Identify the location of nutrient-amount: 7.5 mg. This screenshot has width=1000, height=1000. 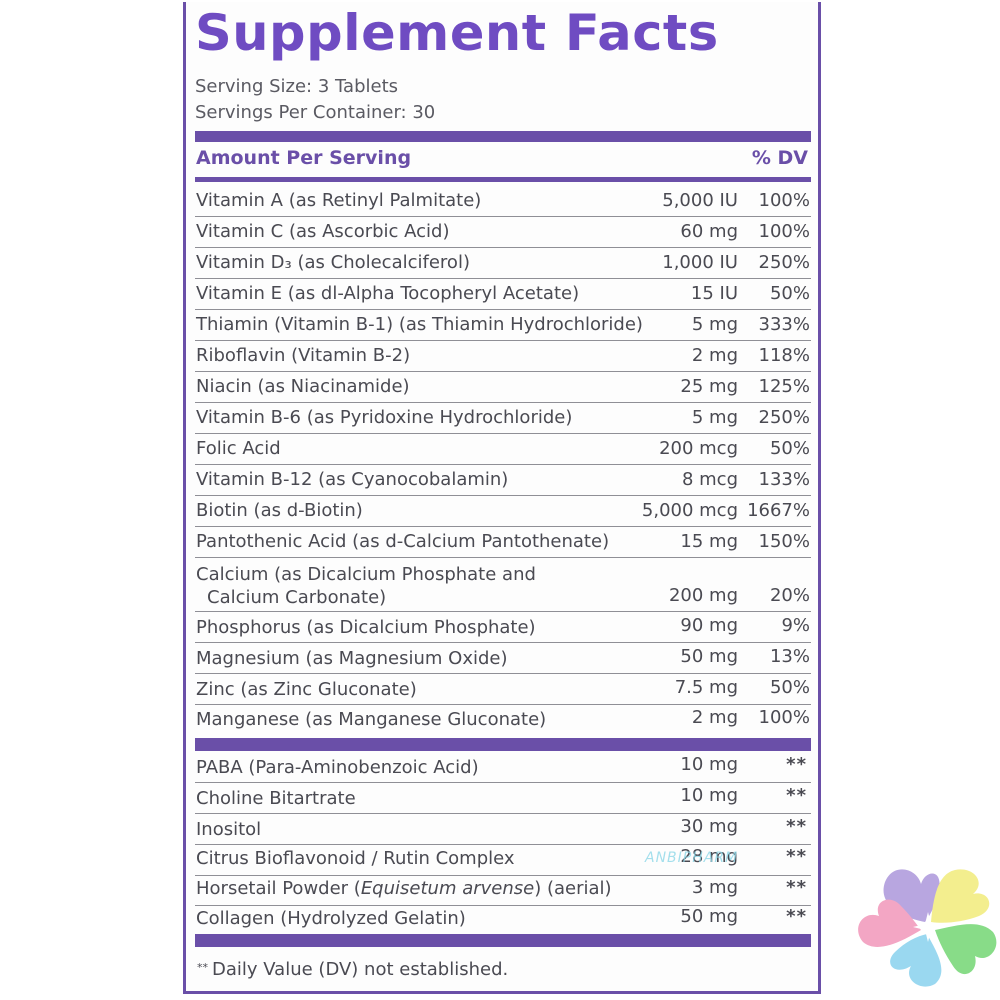
(706, 687).